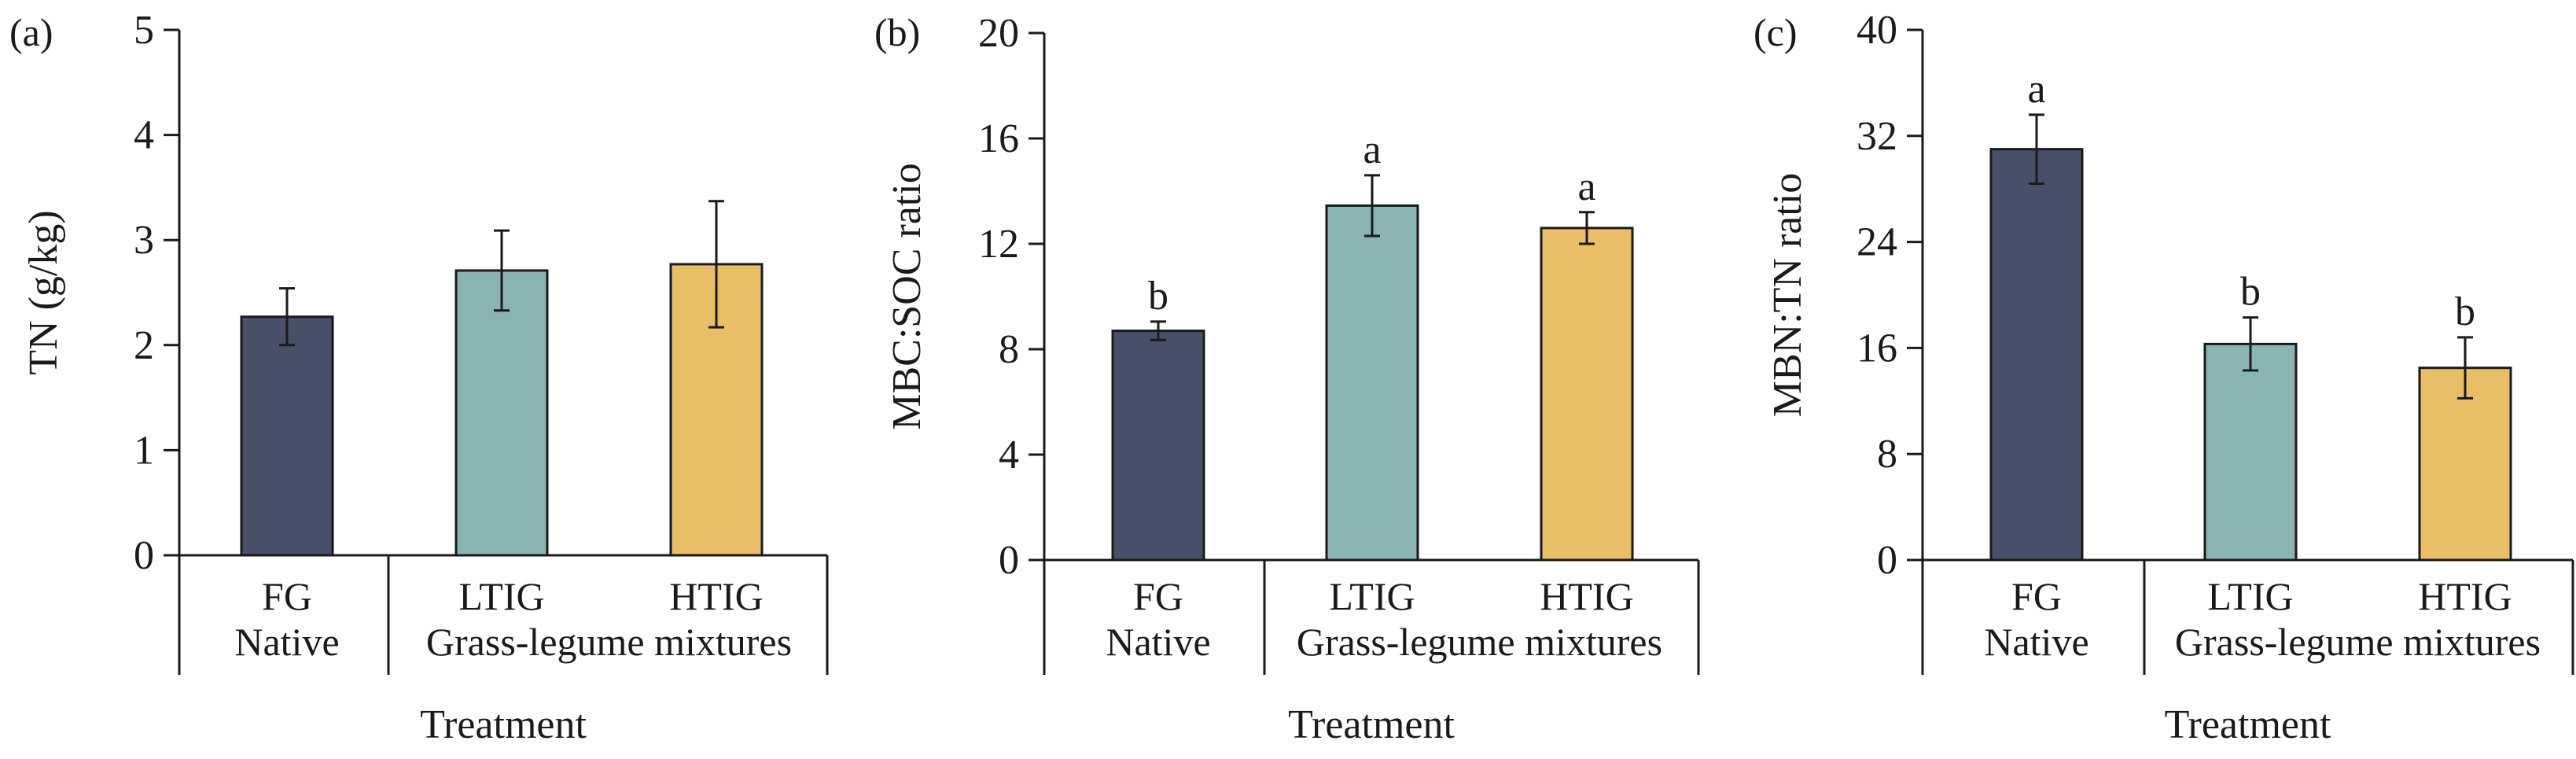 The width and height of the screenshot is (2576, 759). What do you see at coordinates (897, 32) in the screenshot?
I see `panel-tag: (b)` at bounding box center [897, 32].